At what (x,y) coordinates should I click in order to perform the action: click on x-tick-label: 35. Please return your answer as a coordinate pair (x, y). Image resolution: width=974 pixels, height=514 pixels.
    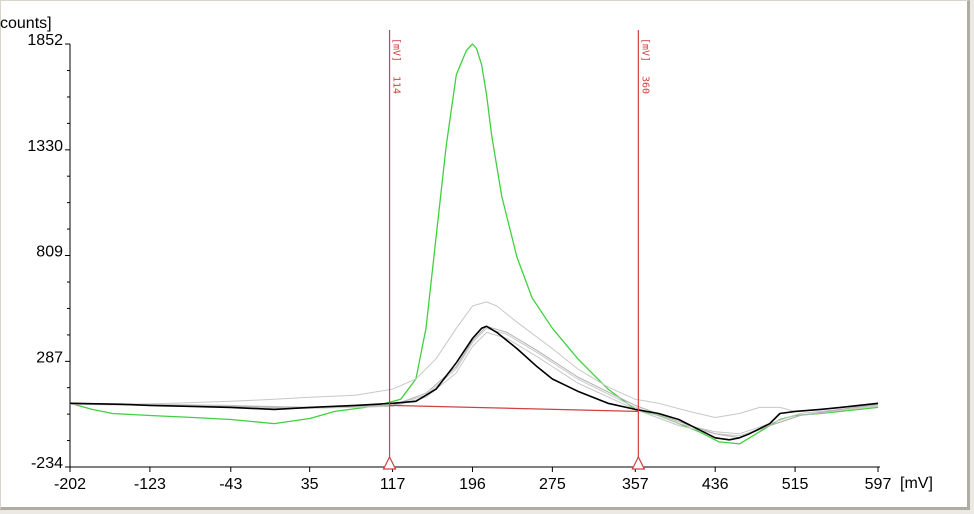
    Looking at the image, I should click on (310, 484).